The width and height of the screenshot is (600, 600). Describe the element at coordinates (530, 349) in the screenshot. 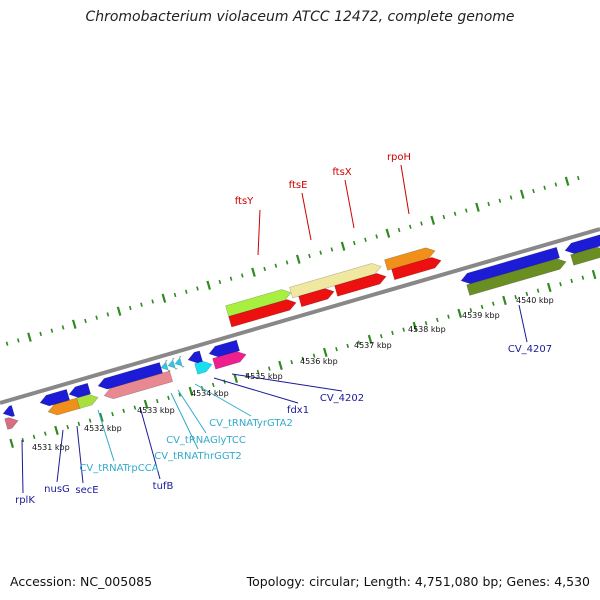

I see `gene-label: CV_4207` at that location.